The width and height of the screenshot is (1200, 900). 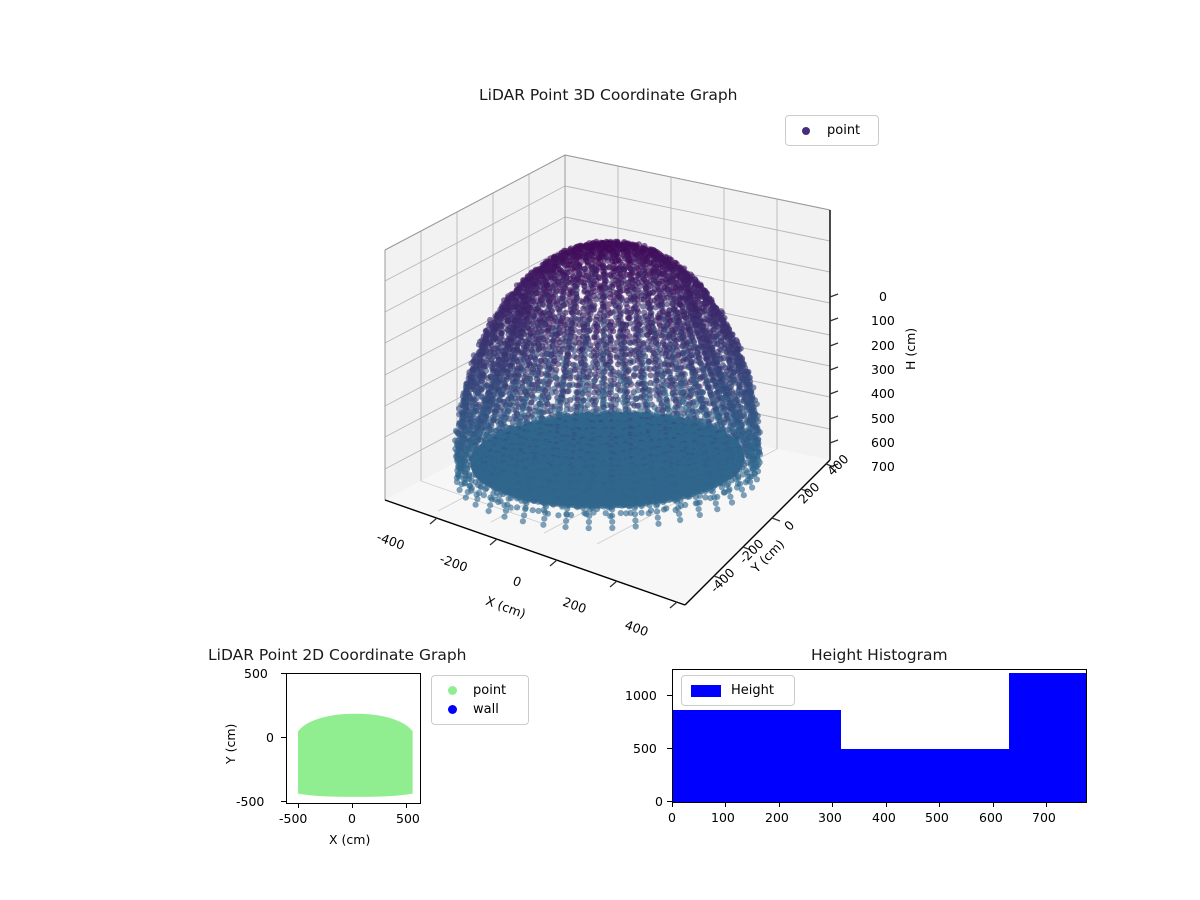 I want to click on plot2d-axes, so click(x=353, y=738).